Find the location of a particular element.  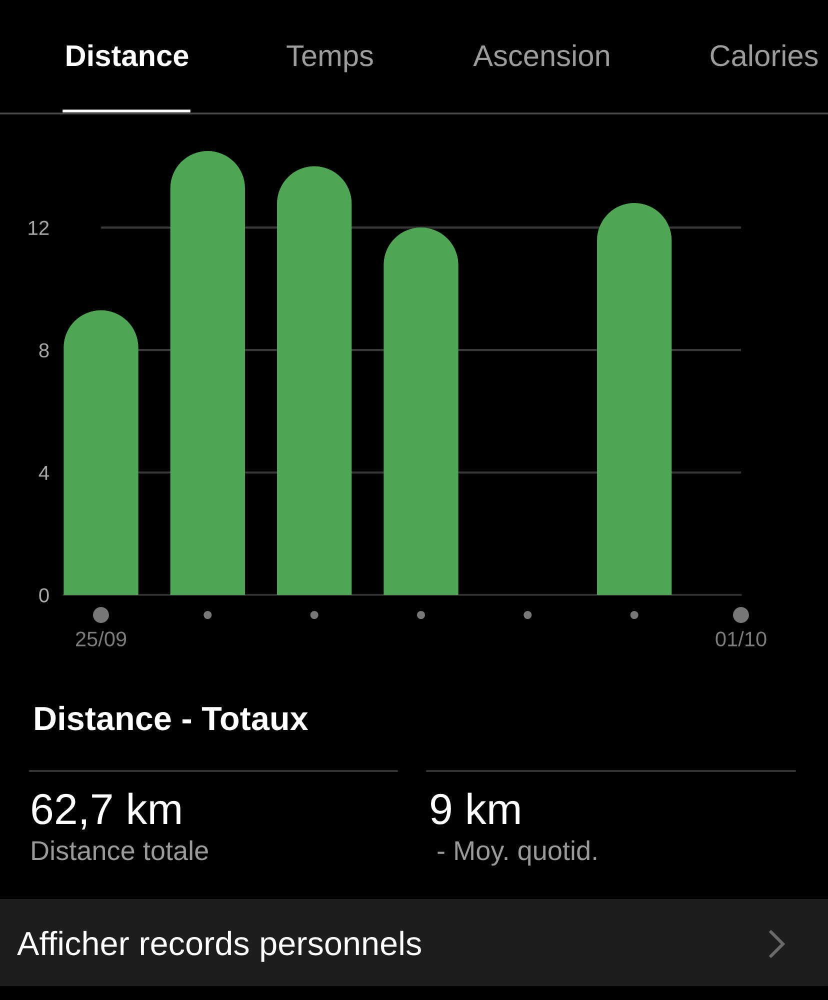

x-tick-label: 01/10 is located at coordinates (741, 638).